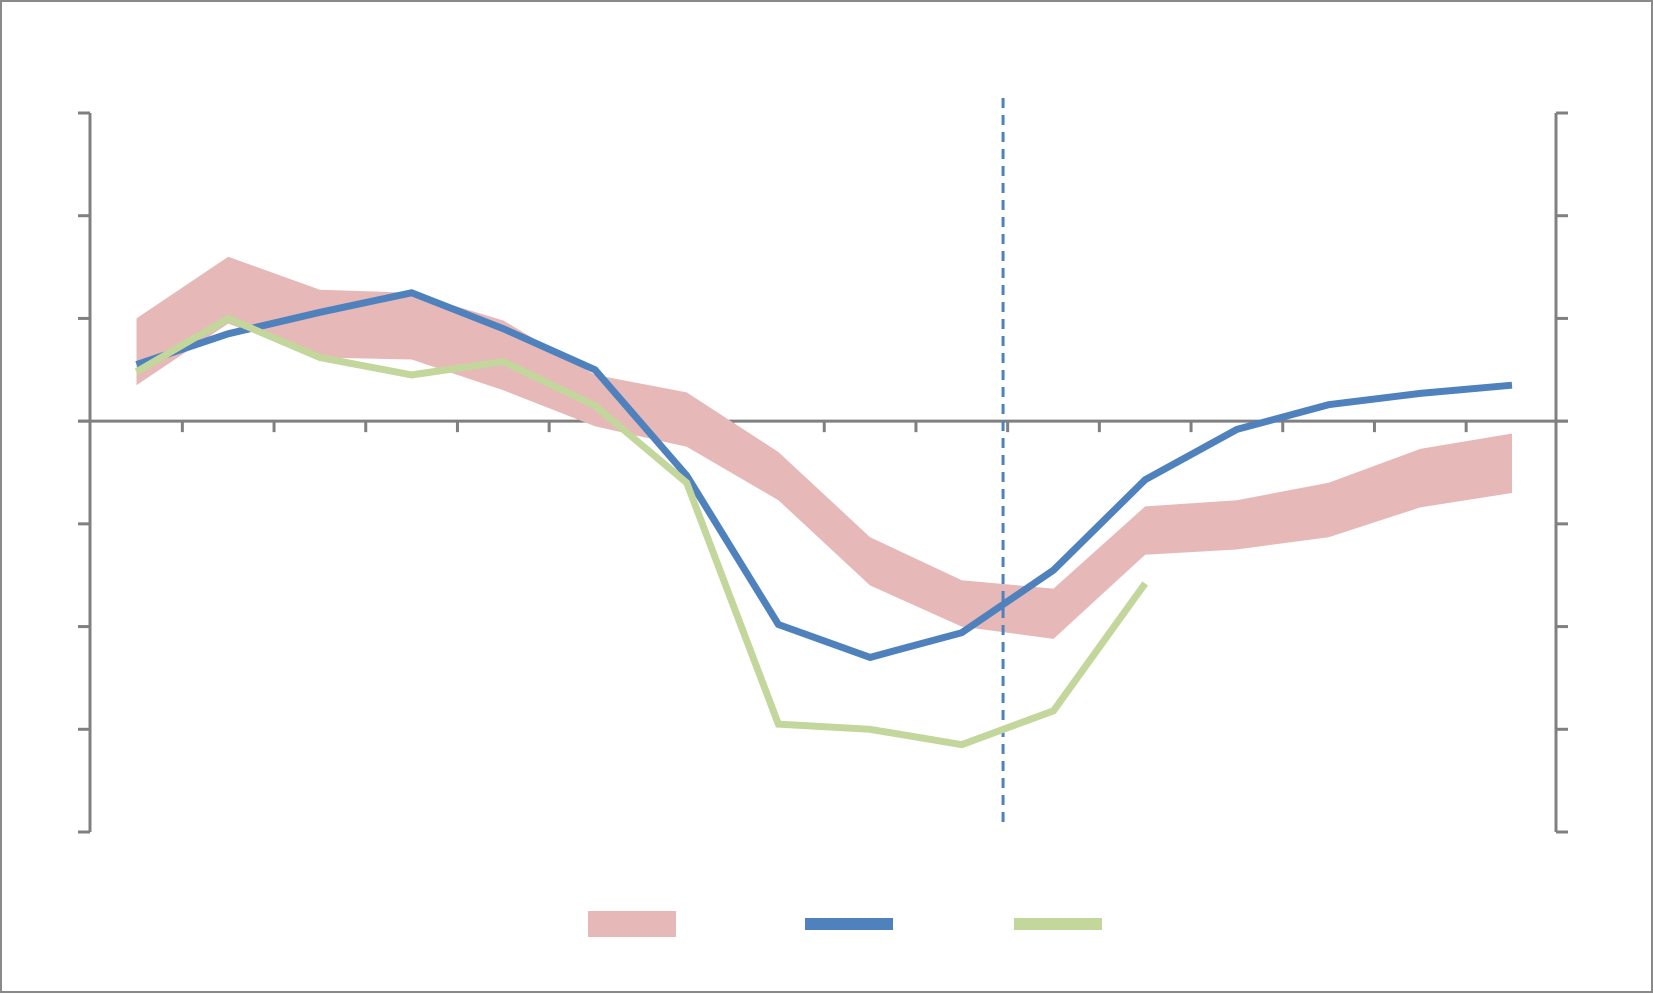  Describe the element at coordinates (849, 924) in the screenshot. I see `legend-swatch-blue` at that location.